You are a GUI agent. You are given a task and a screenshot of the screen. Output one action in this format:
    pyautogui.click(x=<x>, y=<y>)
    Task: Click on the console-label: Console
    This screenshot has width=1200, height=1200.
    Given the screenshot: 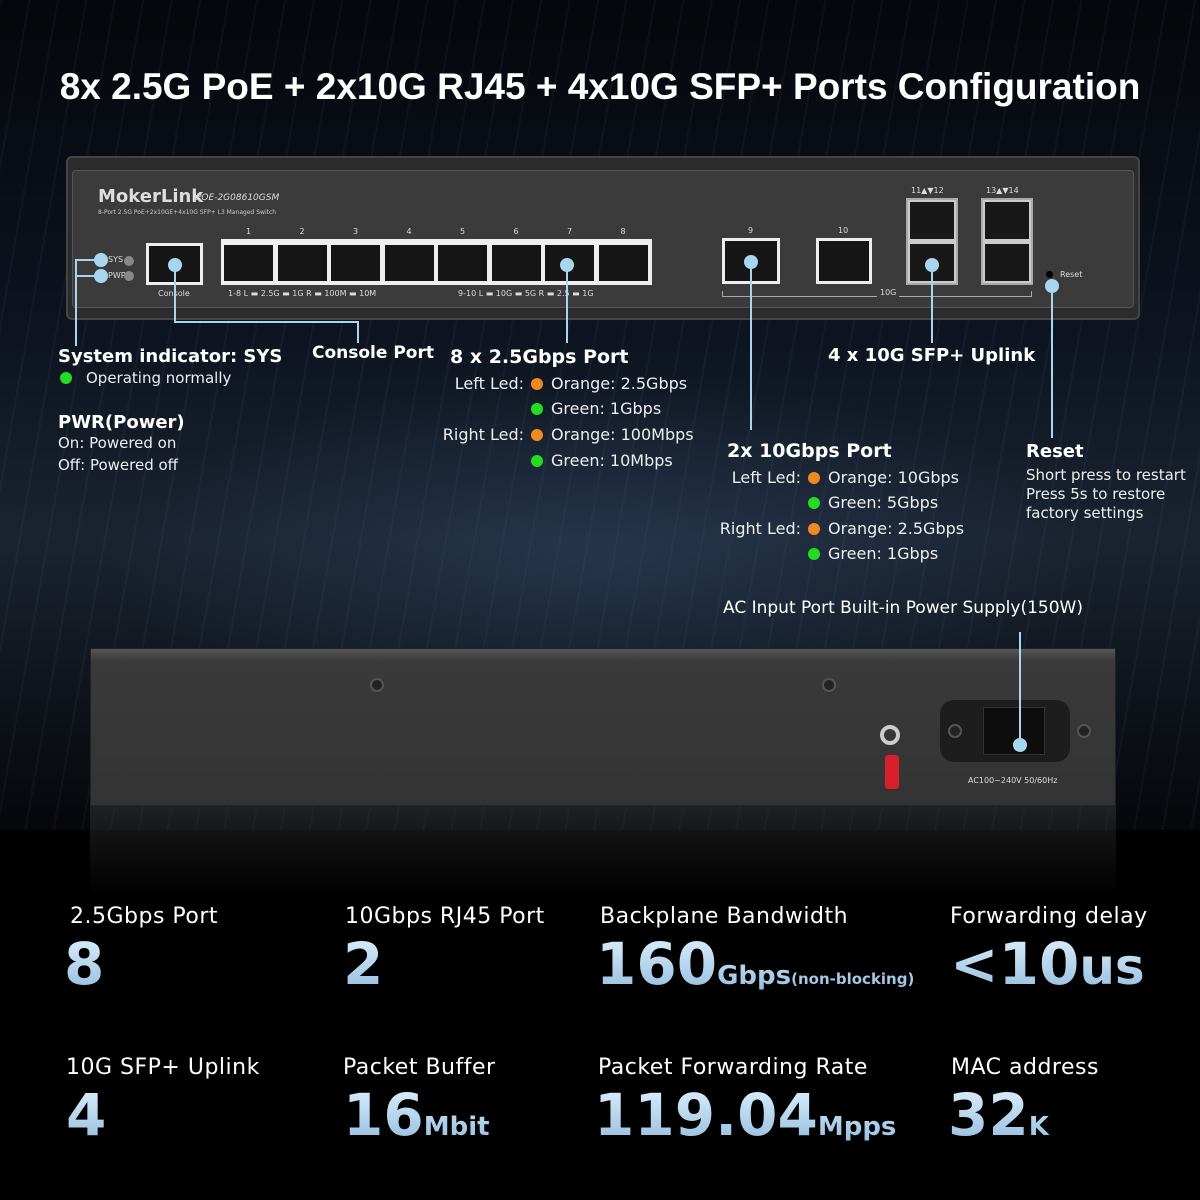 What is the action you would take?
    pyautogui.click(x=174, y=293)
    